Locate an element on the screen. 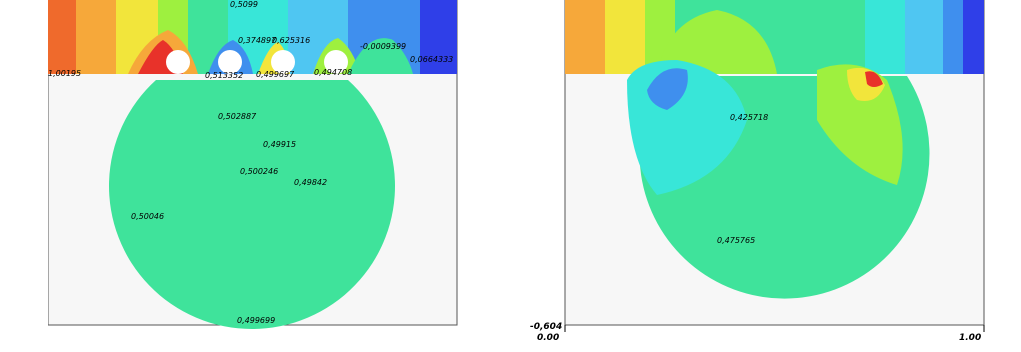 The image size is (1021, 352). right-label: 0,425718 is located at coordinates (749, 117).